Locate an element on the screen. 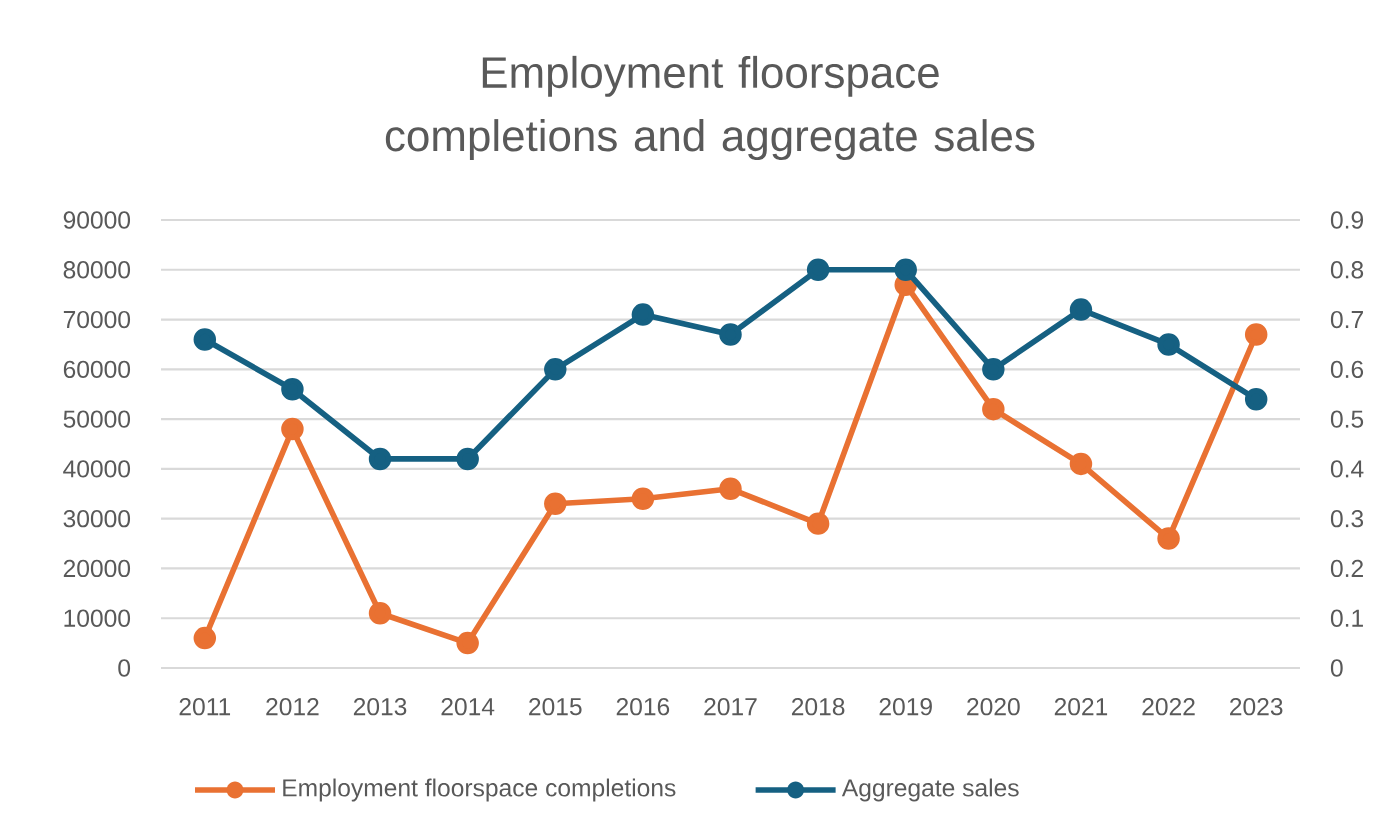  y-tick-label: 90000 is located at coordinates (97, 220).